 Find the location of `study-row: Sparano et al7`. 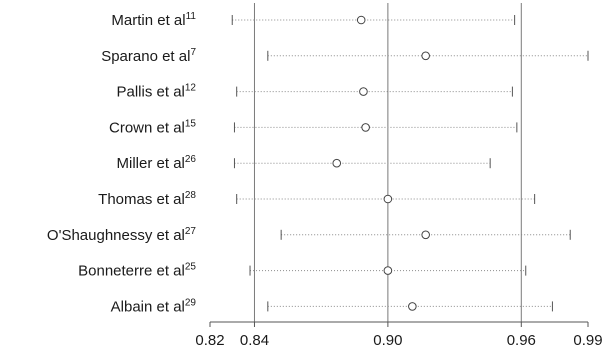

study-row: Sparano et al7 is located at coordinates (345, 56).